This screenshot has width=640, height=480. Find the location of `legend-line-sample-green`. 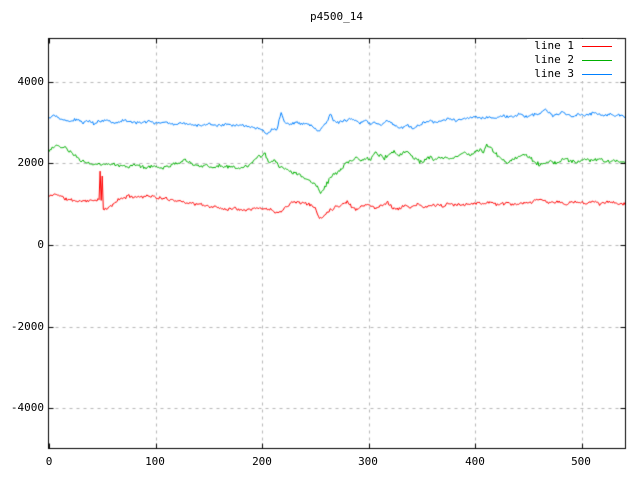

legend-line-sample-green is located at coordinates (597, 60).